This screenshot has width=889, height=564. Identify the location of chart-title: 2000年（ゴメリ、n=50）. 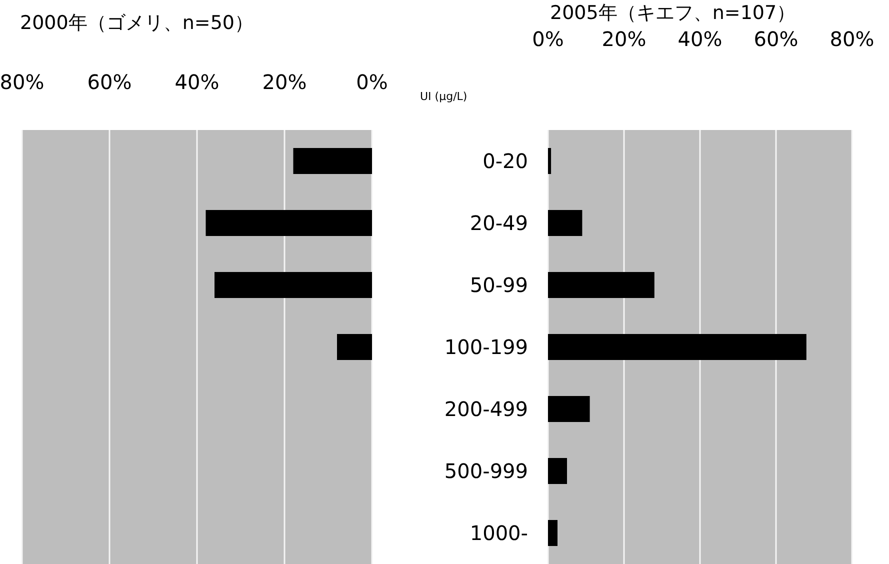
(137, 23).